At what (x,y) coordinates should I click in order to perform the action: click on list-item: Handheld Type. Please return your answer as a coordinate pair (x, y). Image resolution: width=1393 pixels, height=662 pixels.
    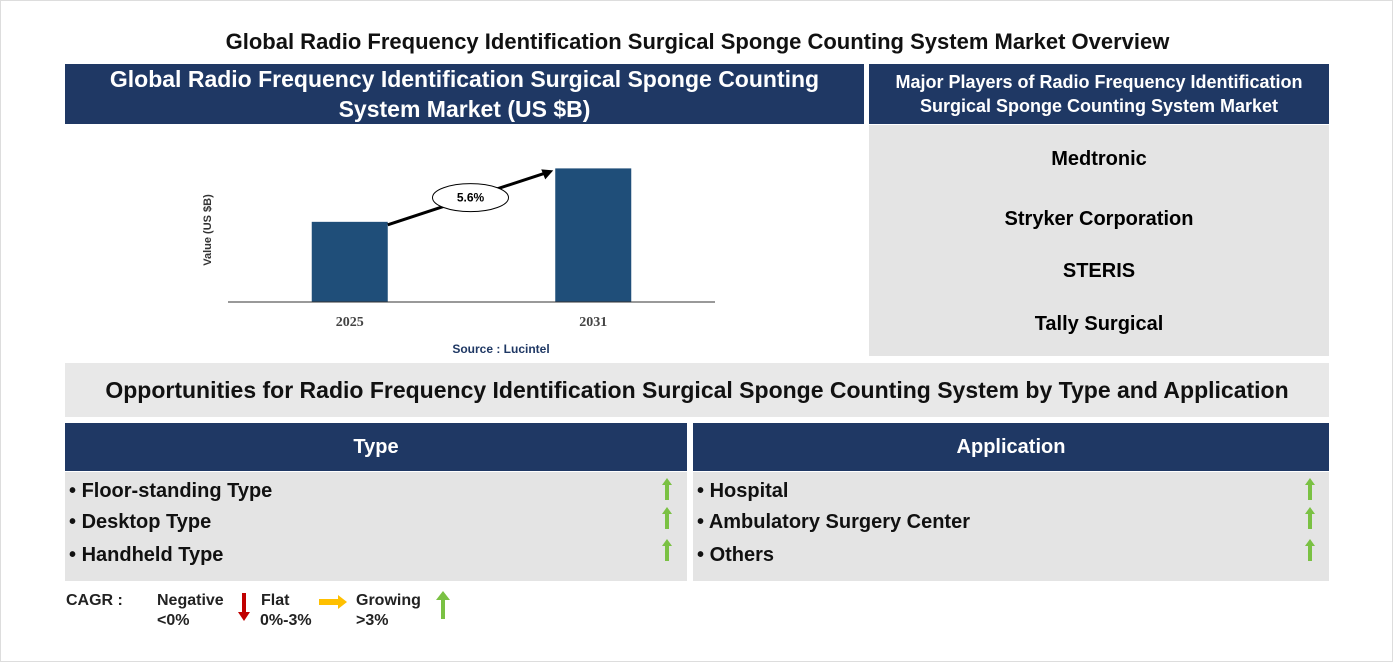
    Looking at the image, I should click on (146, 555).